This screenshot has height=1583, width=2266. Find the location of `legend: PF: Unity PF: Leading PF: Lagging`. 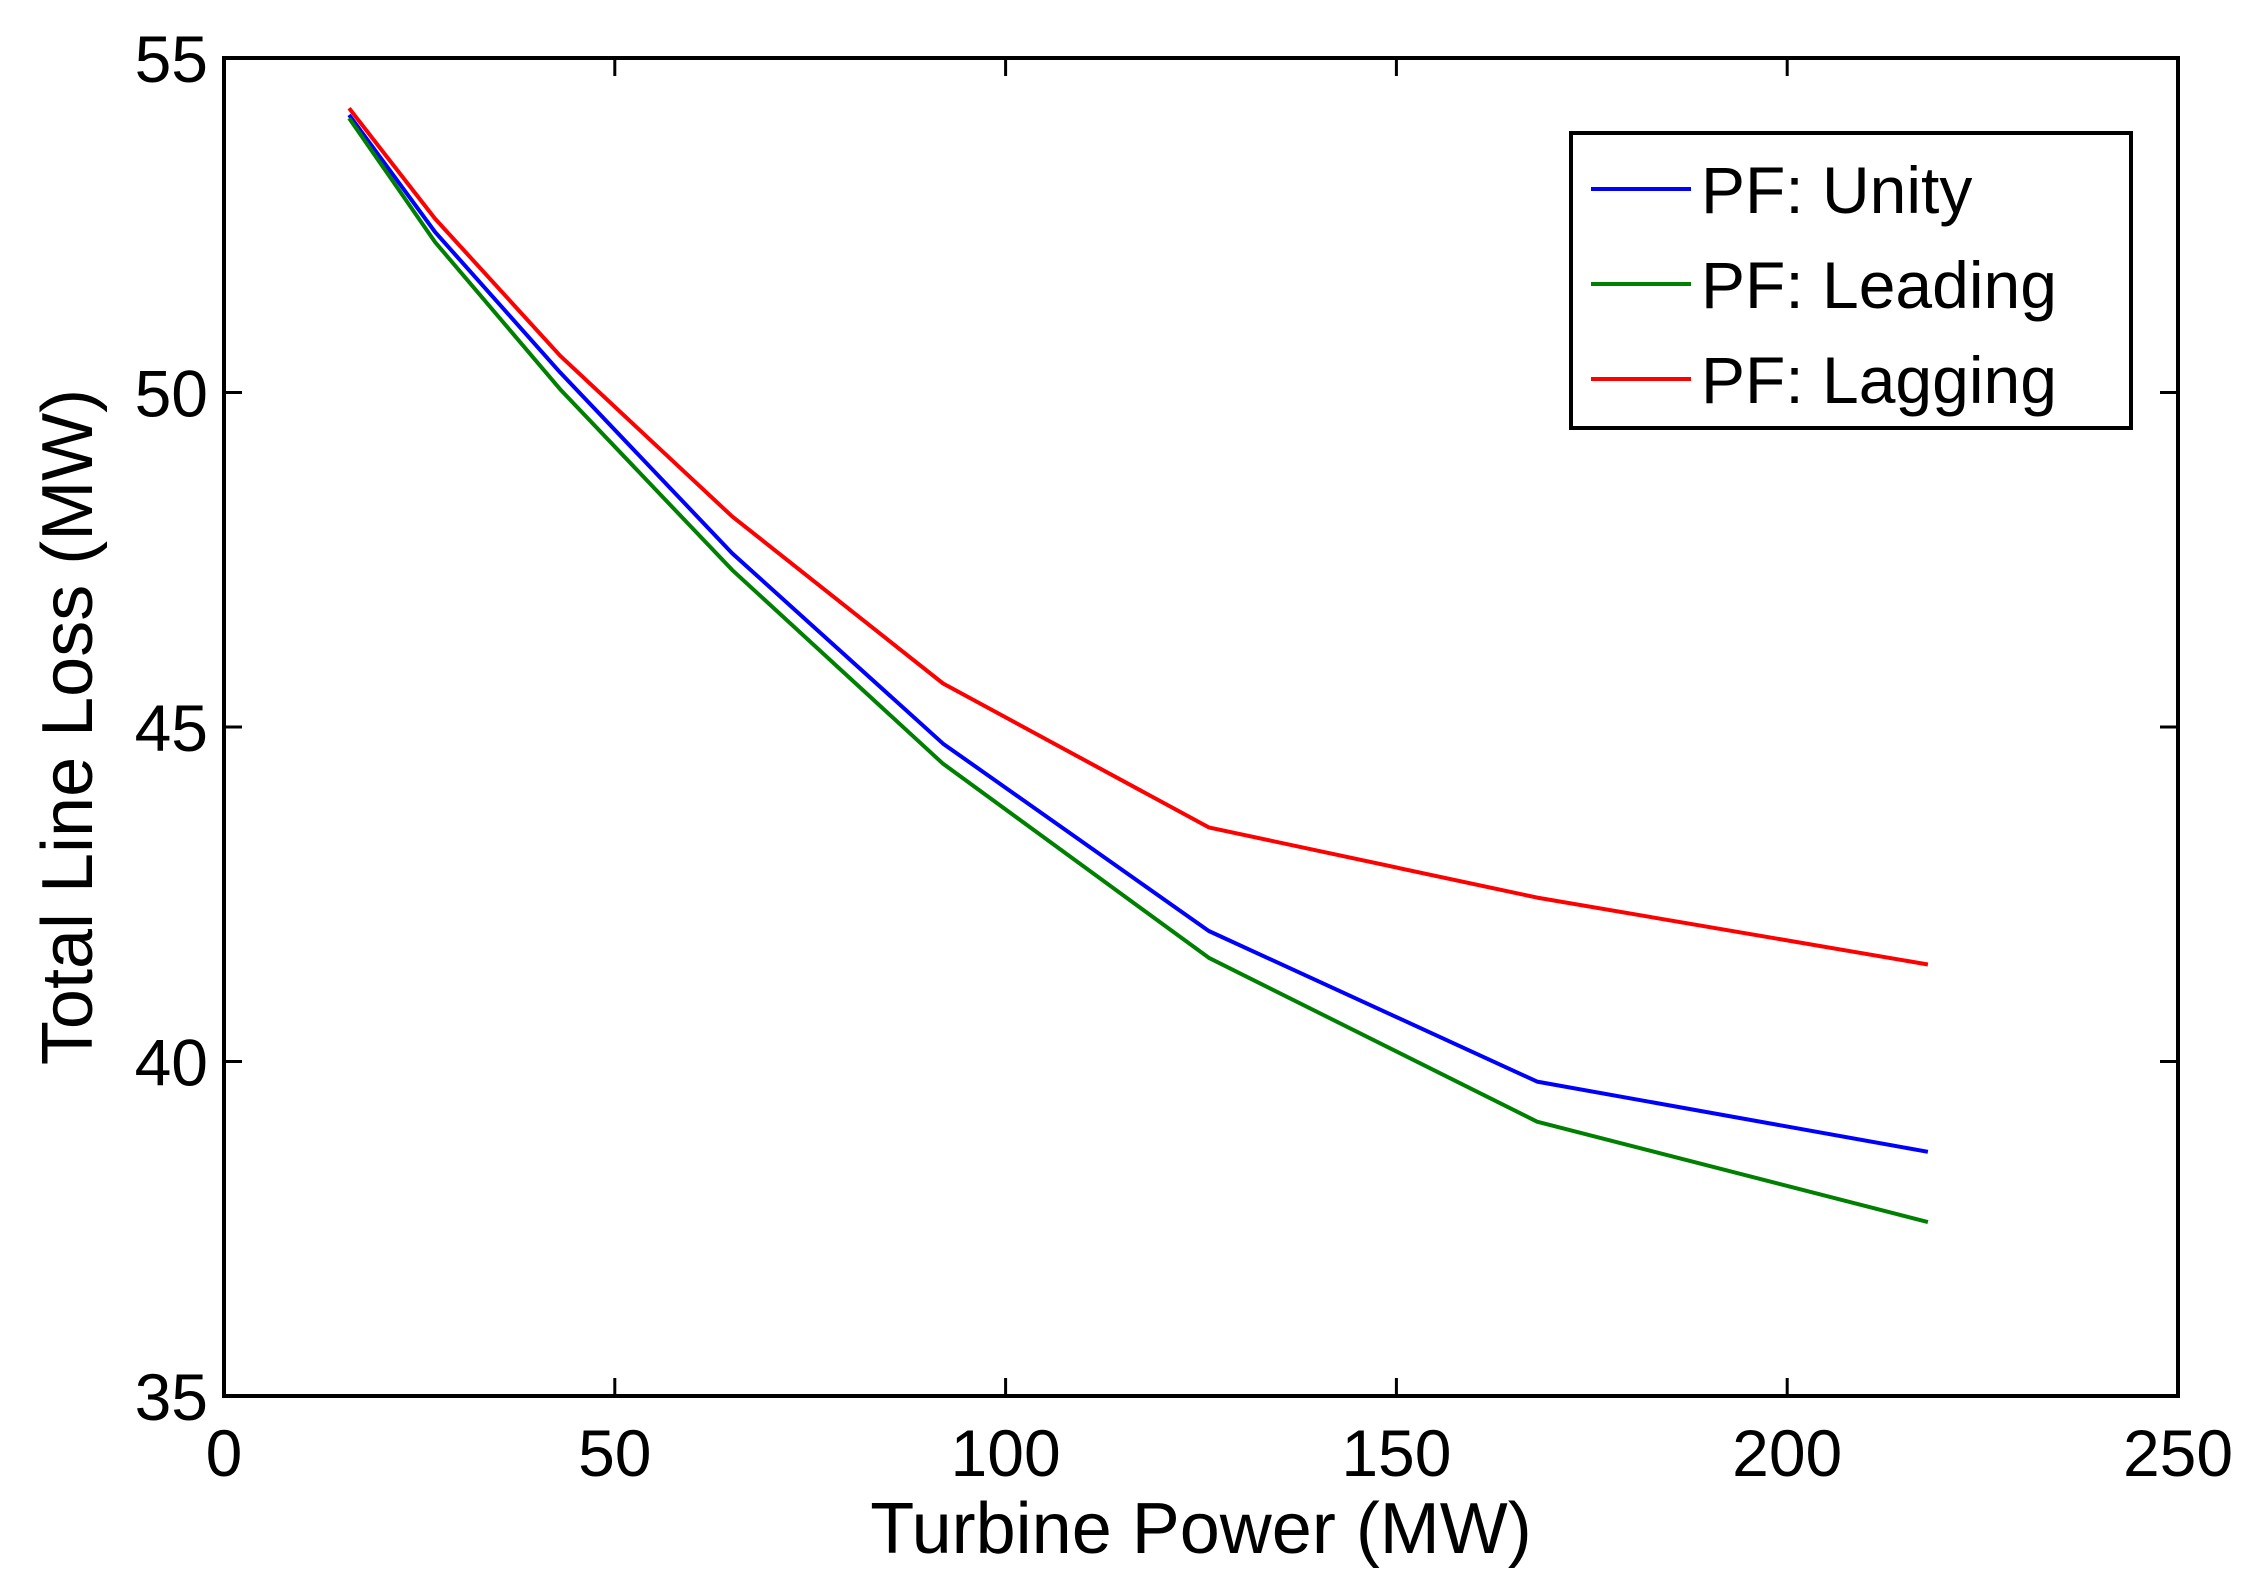

legend: PF: Unity PF: Leading PF: Lagging is located at coordinates (1851, 280).